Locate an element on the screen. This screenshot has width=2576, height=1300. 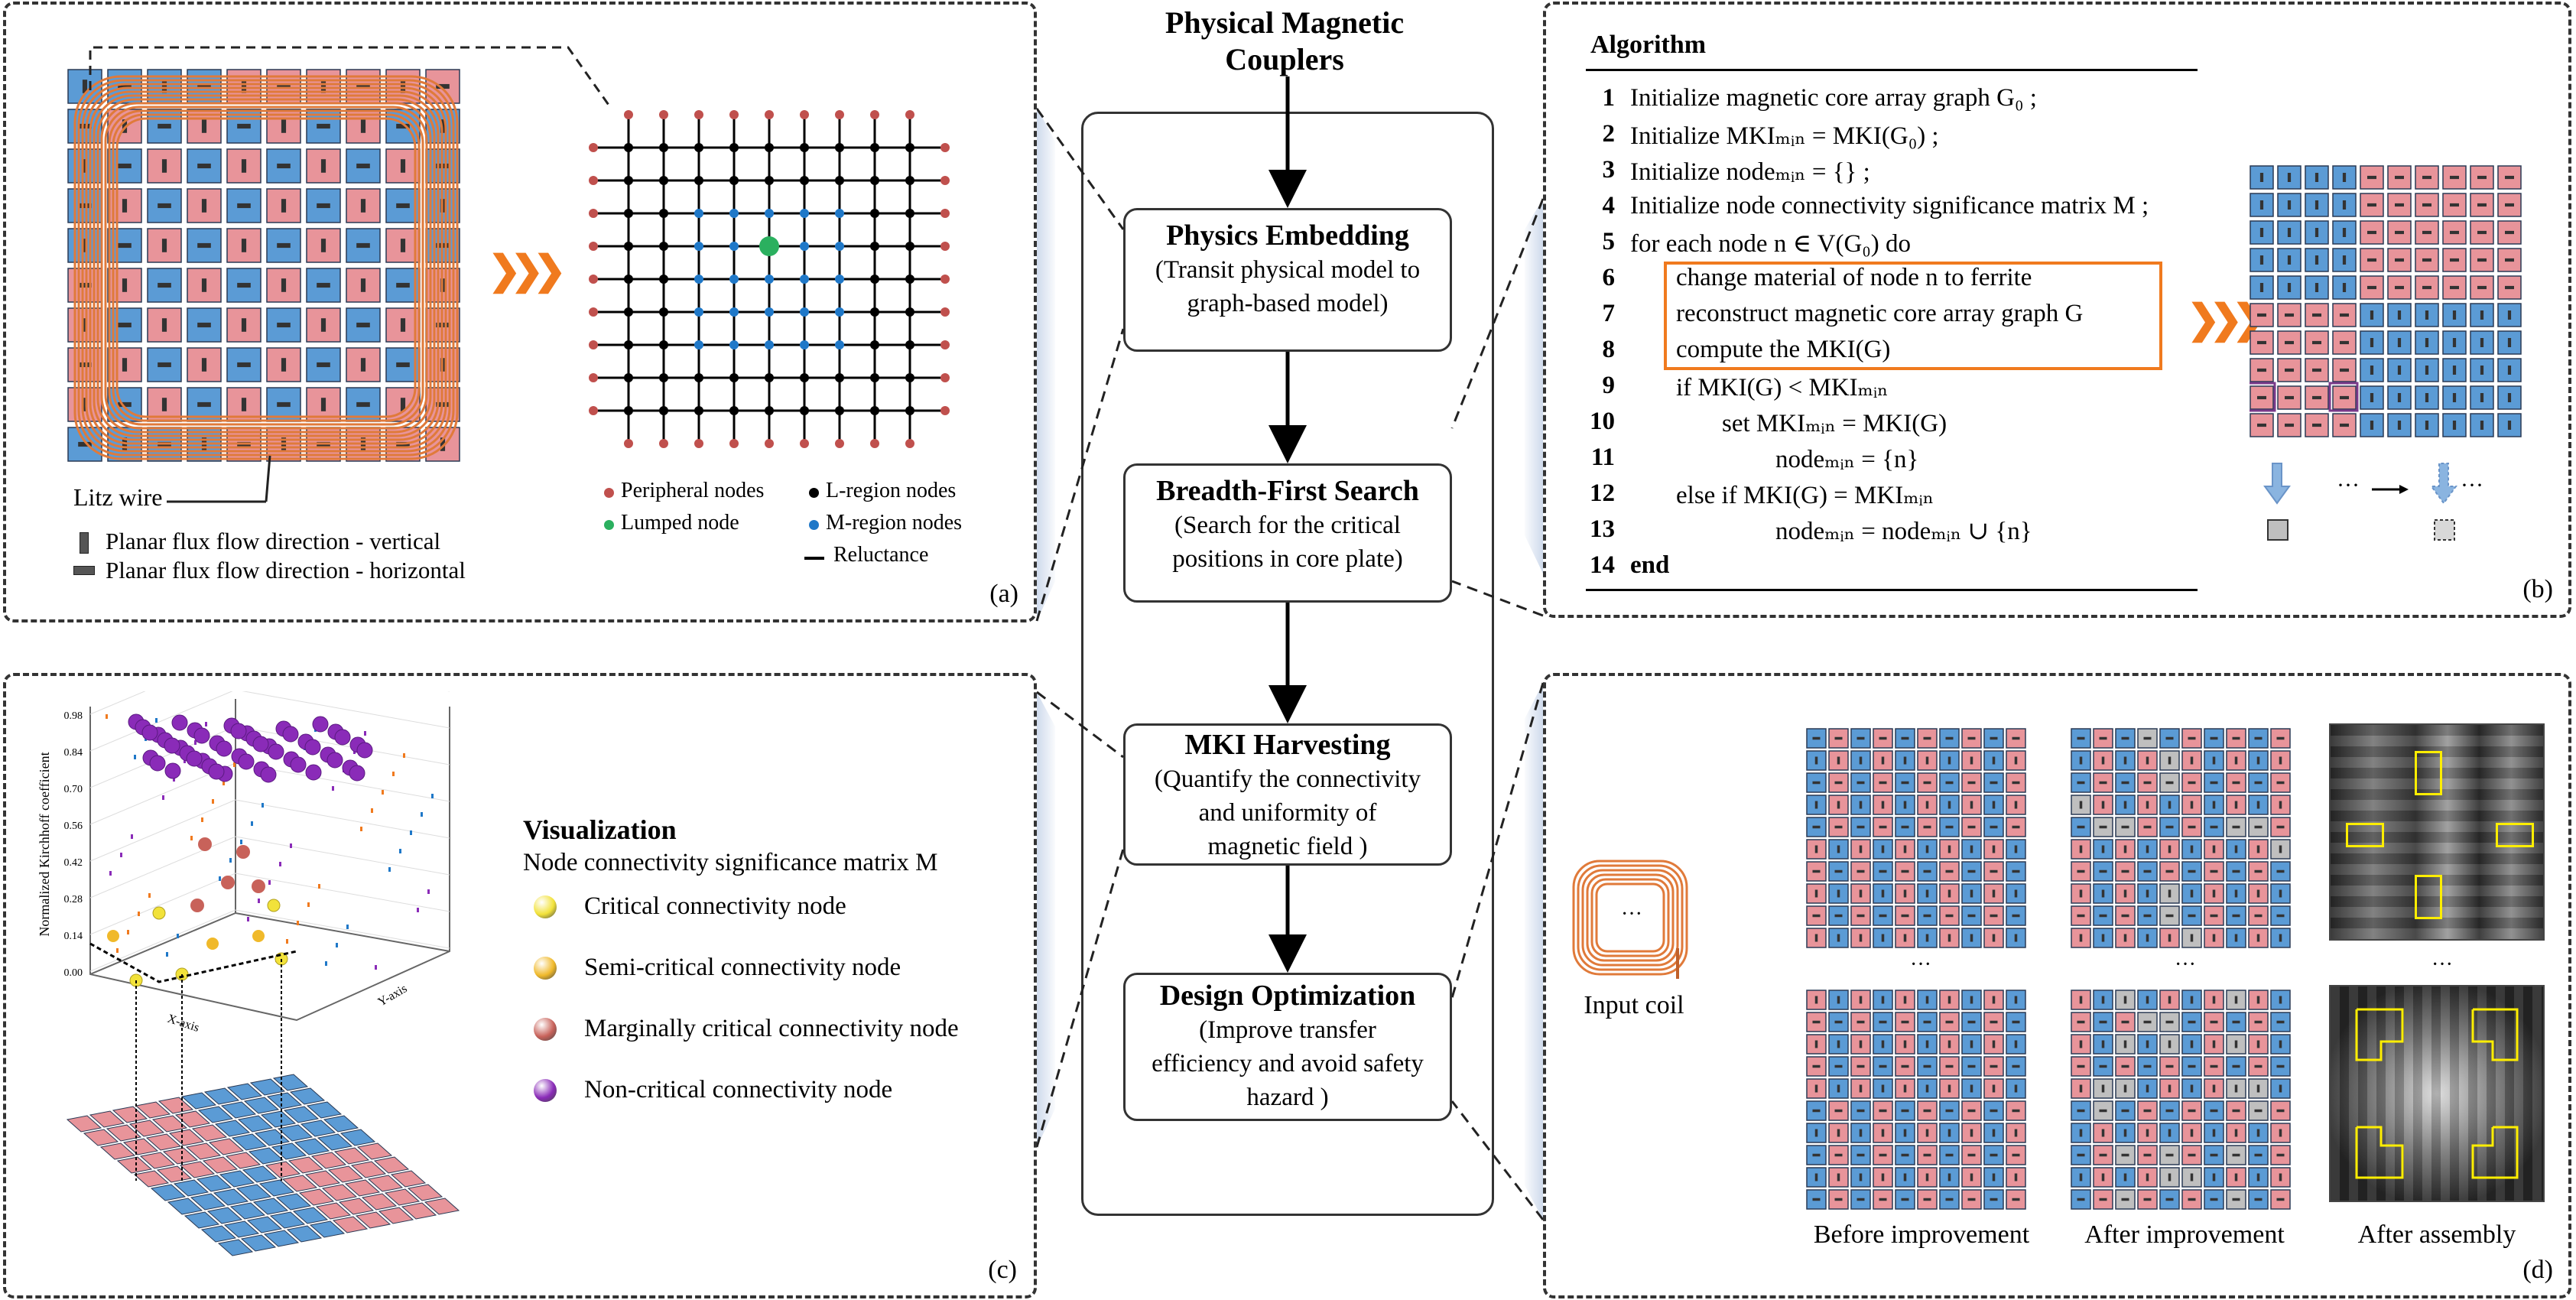
legend-label: Marginally critical connectivity node is located at coordinates (772, 1028).